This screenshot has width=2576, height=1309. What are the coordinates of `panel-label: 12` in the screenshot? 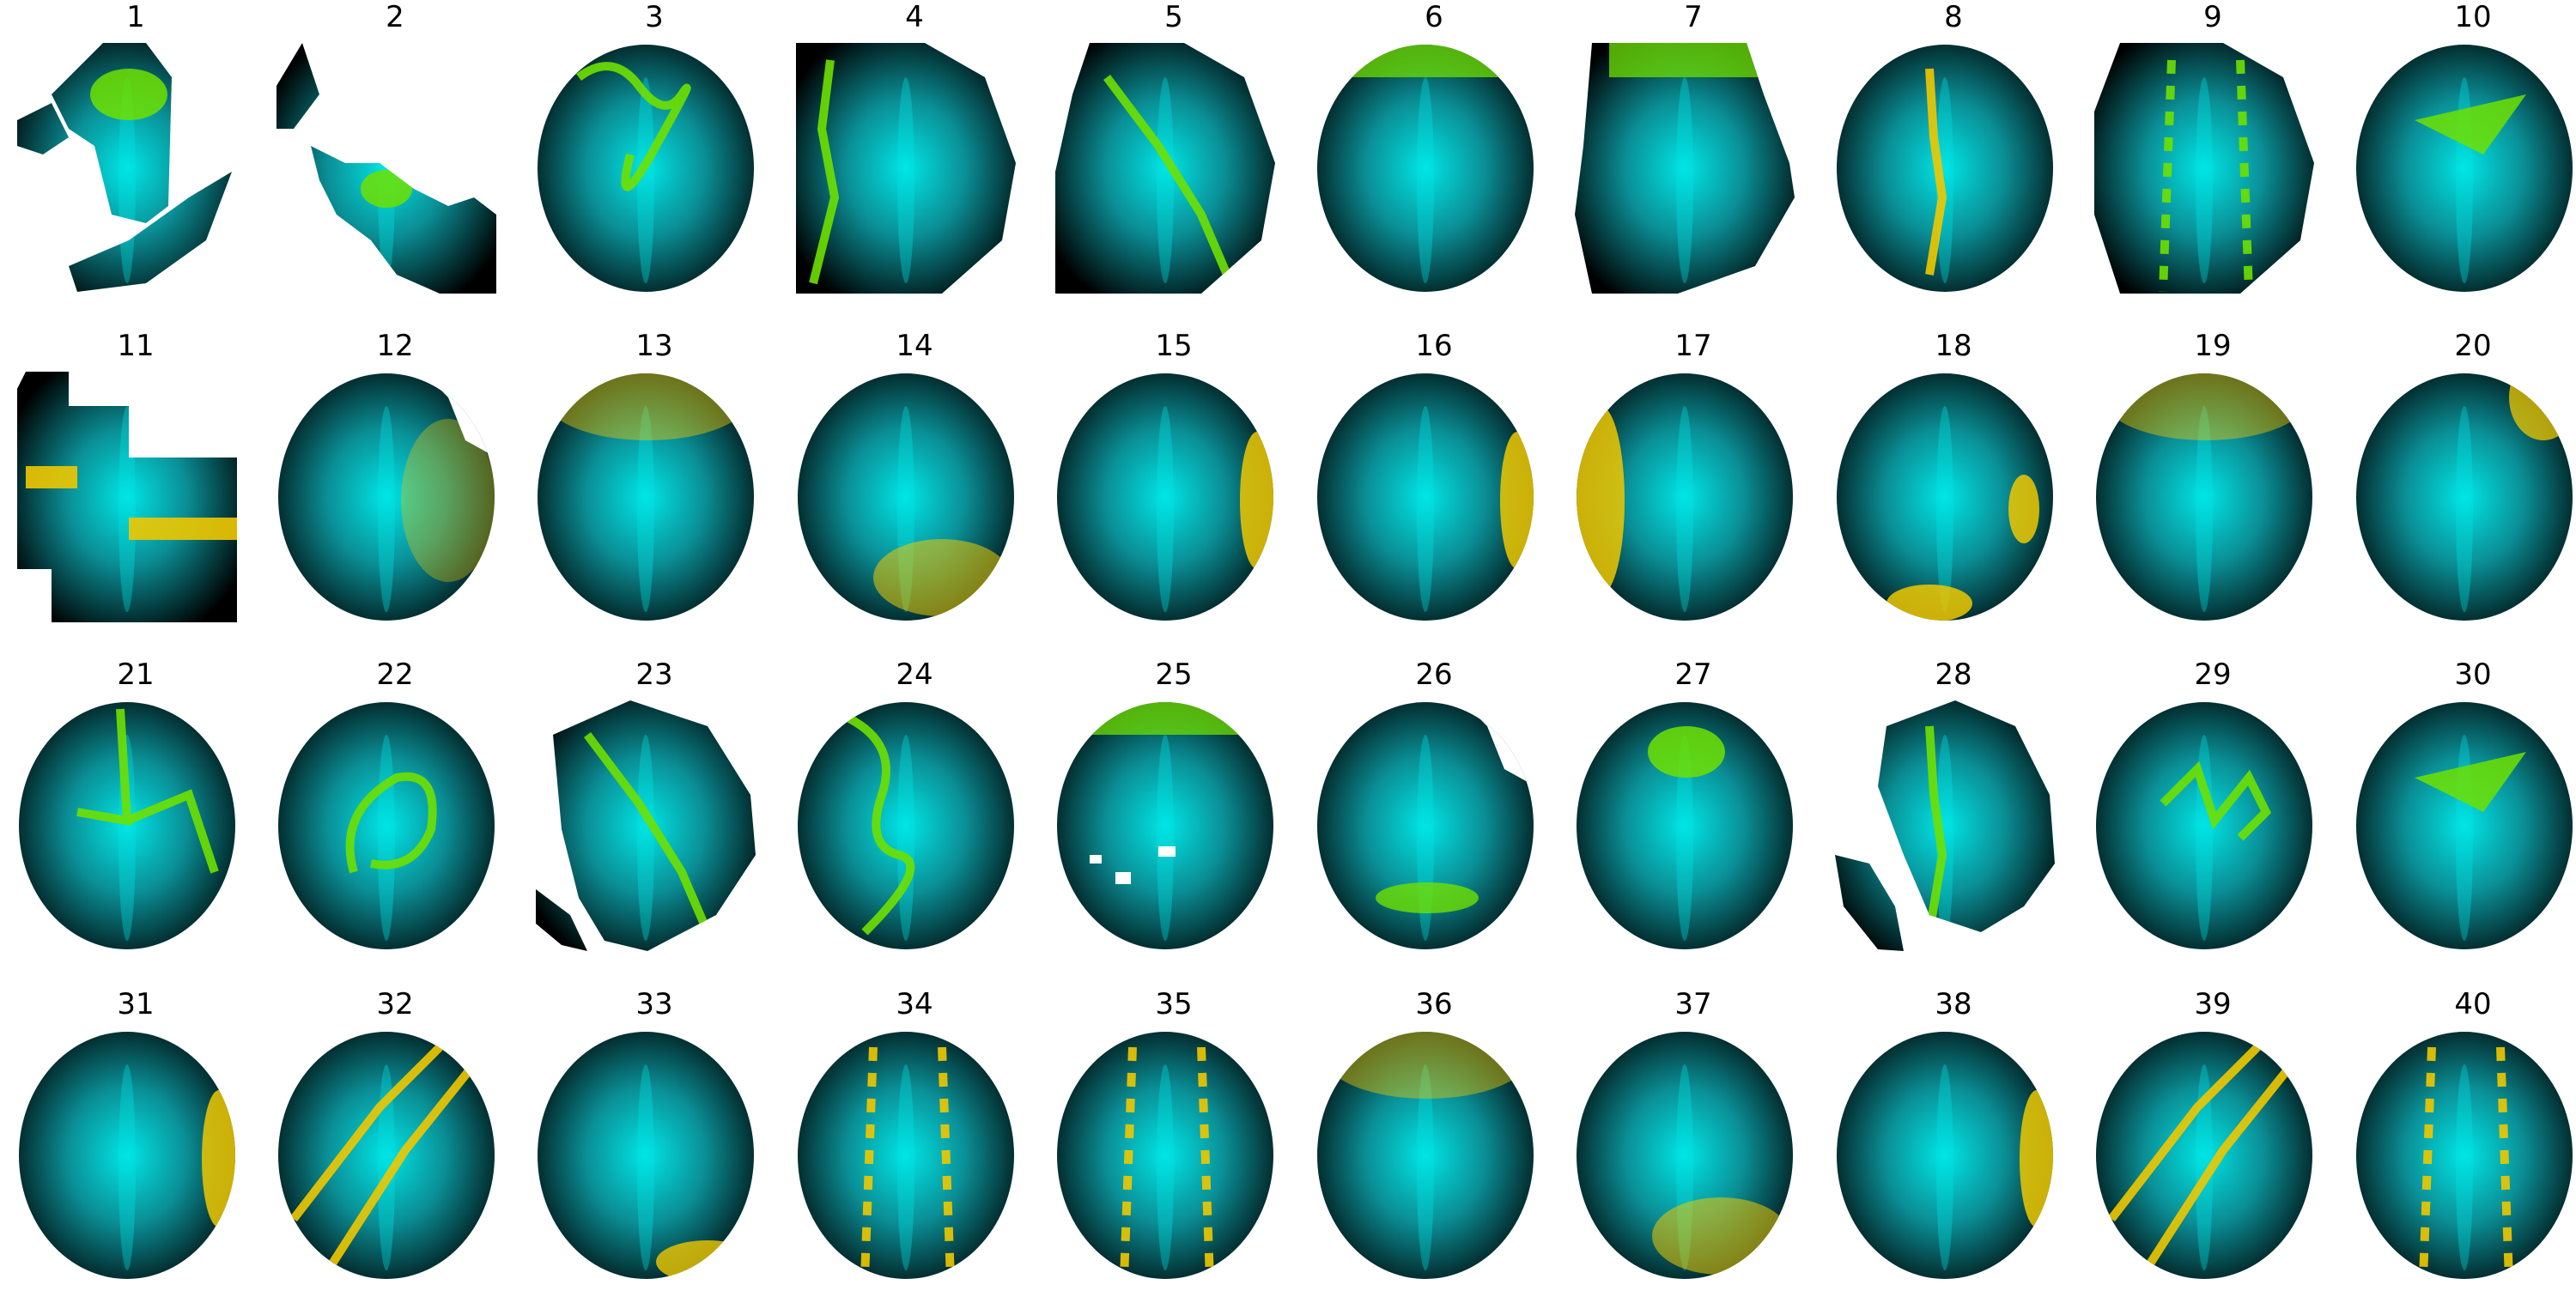 It's located at (395, 346).